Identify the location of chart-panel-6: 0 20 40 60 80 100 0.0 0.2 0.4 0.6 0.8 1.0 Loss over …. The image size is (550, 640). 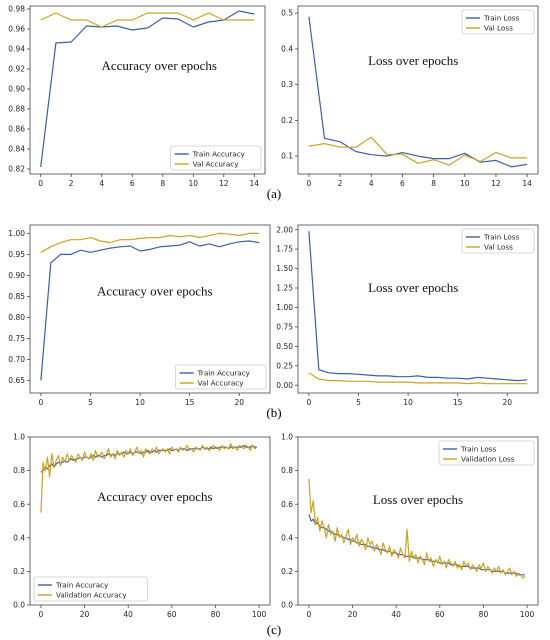
(410, 526).